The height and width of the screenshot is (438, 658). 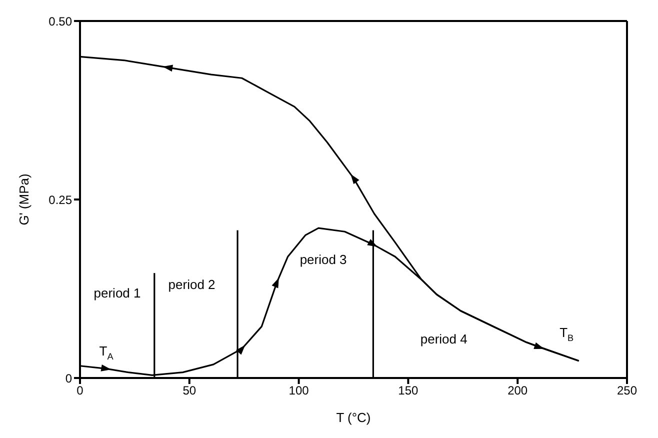 I want to click on x-tick-label: 50, so click(x=189, y=391).